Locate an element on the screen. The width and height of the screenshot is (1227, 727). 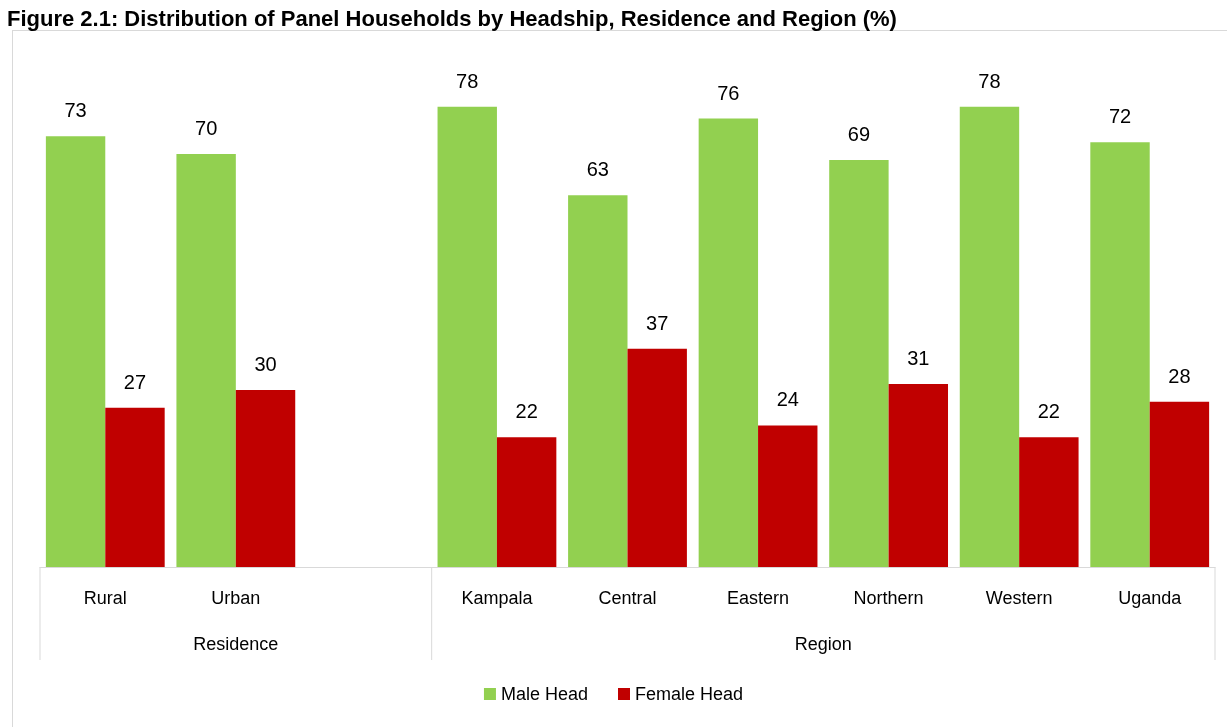
data-label: 30 is located at coordinates (265, 364).